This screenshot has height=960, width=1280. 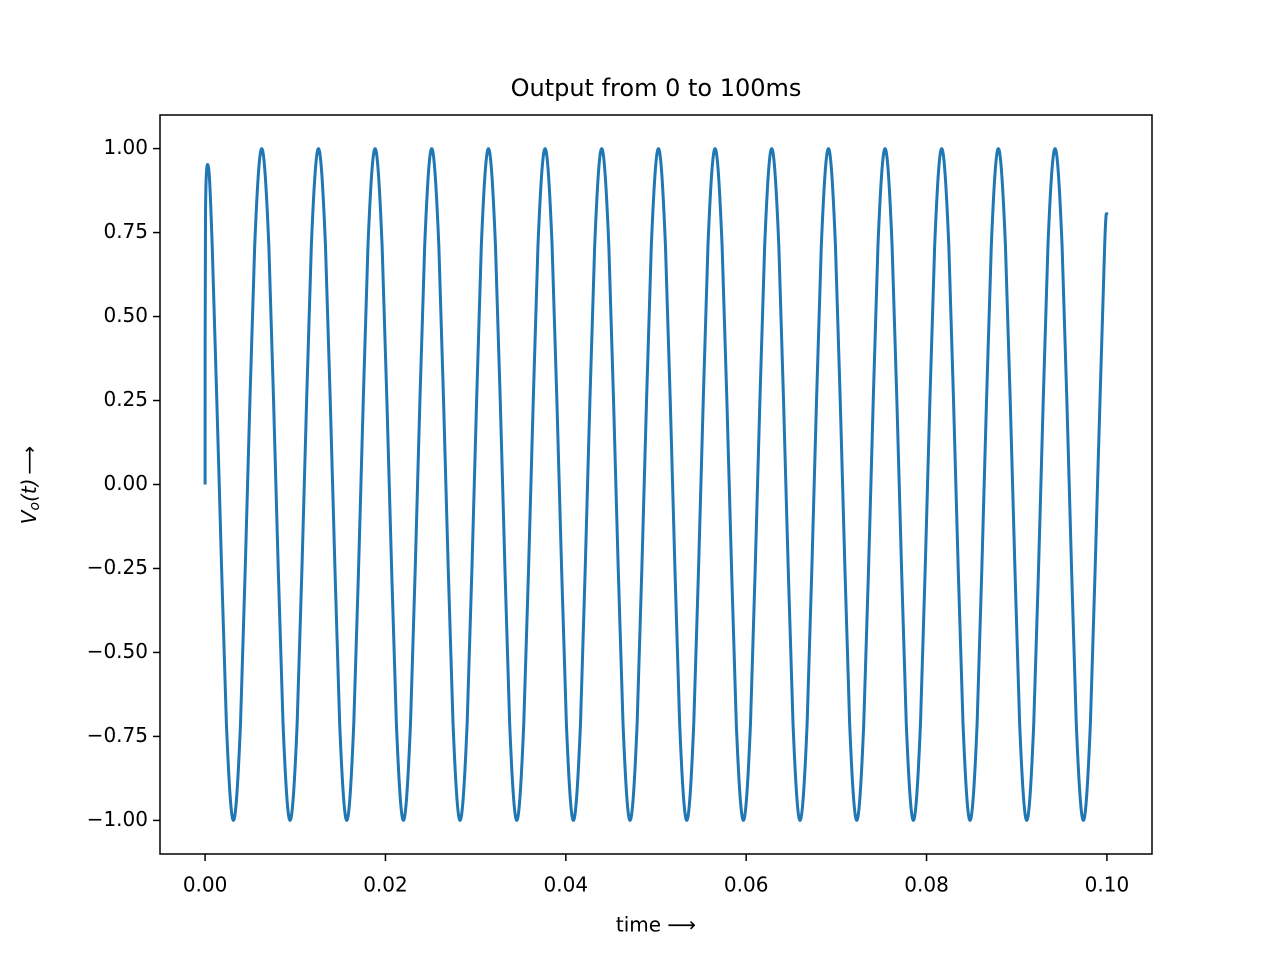 I want to click on y-tick-label: −0.75, so click(x=117, y=735).